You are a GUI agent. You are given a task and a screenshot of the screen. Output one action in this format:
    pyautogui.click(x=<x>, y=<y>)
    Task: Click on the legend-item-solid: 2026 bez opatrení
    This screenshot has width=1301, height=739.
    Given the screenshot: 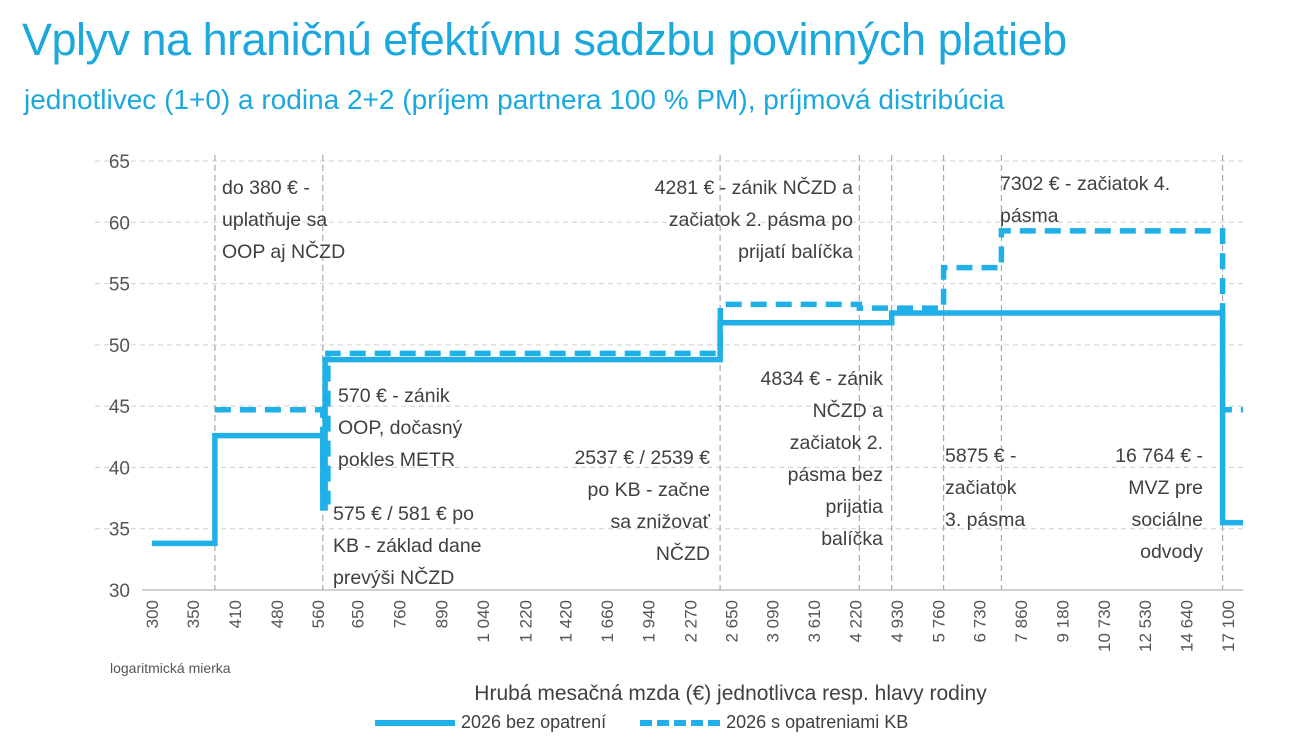 What is the action you would take?
    pyautogui.click(x=490, y=722)
    